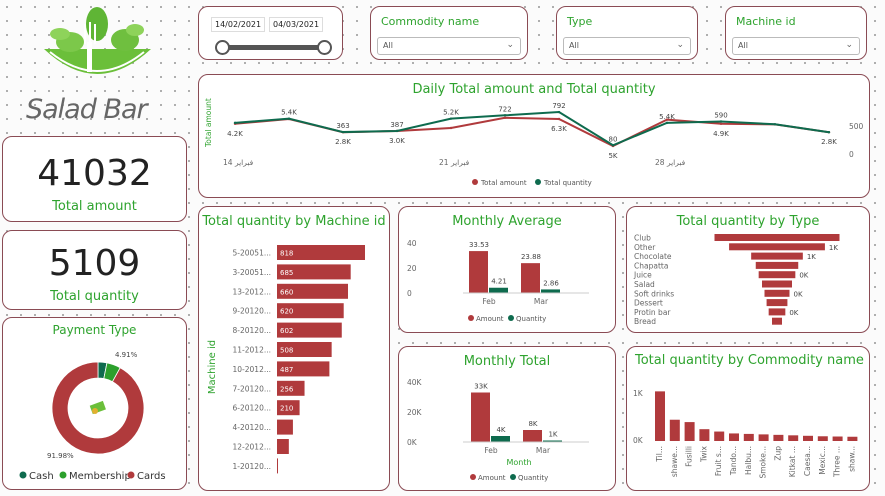  I want to click on date-slider-end-handle, so click(324, 47).